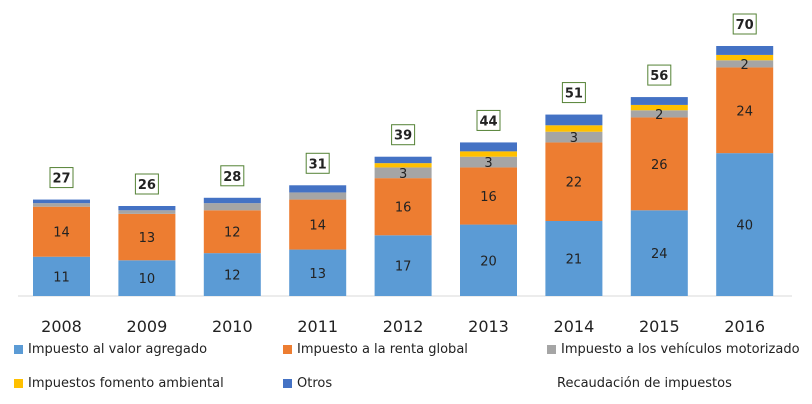  I want to click on segment-label-2016-series-3: 2, so click(745, 65).